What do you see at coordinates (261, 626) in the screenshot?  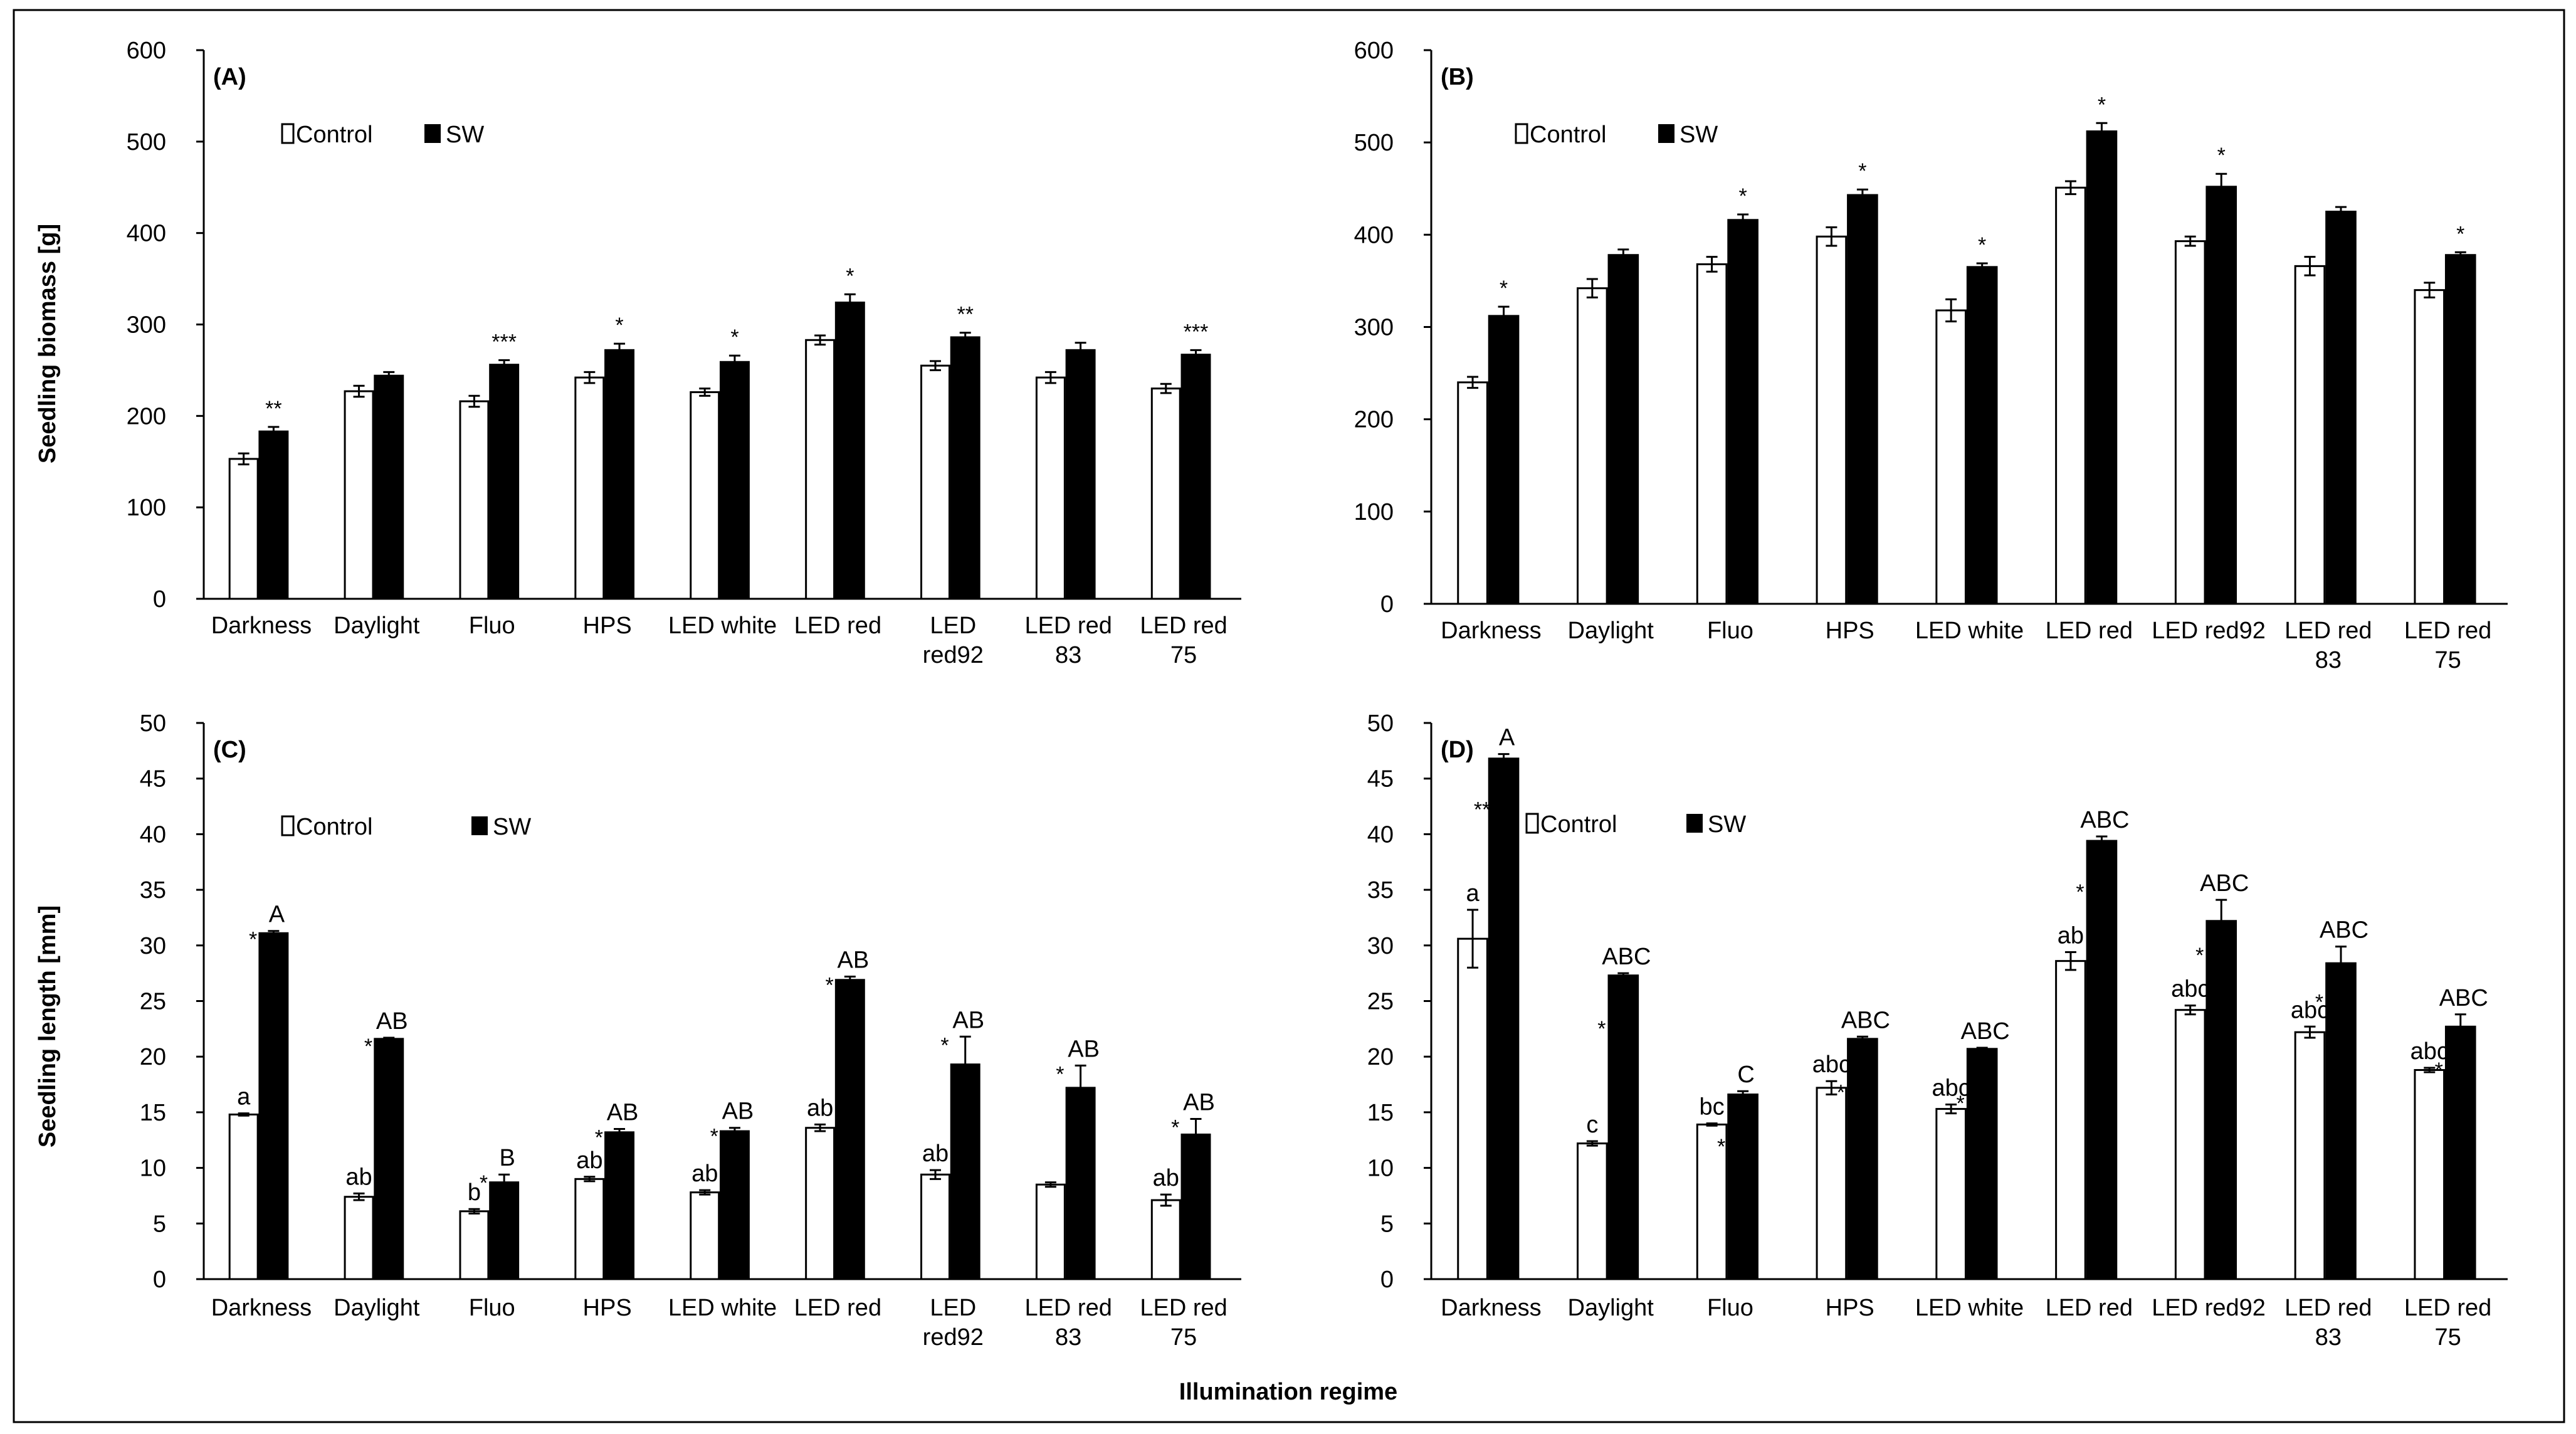 I see `category-label: Darkness` at bounding box center [261, 626].